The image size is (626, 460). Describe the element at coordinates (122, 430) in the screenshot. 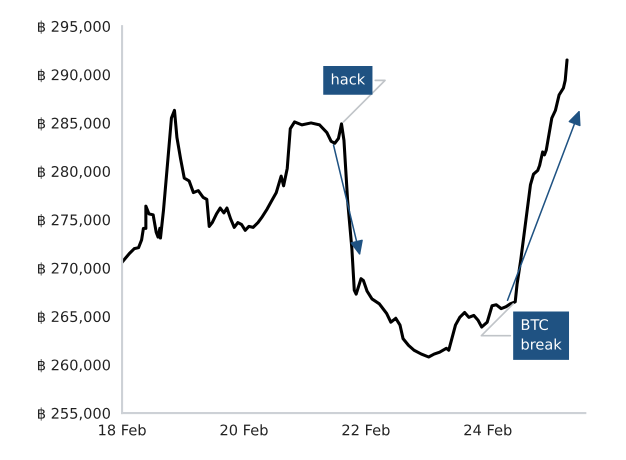

I see `x-tick-label: 18 Feb` at that location.